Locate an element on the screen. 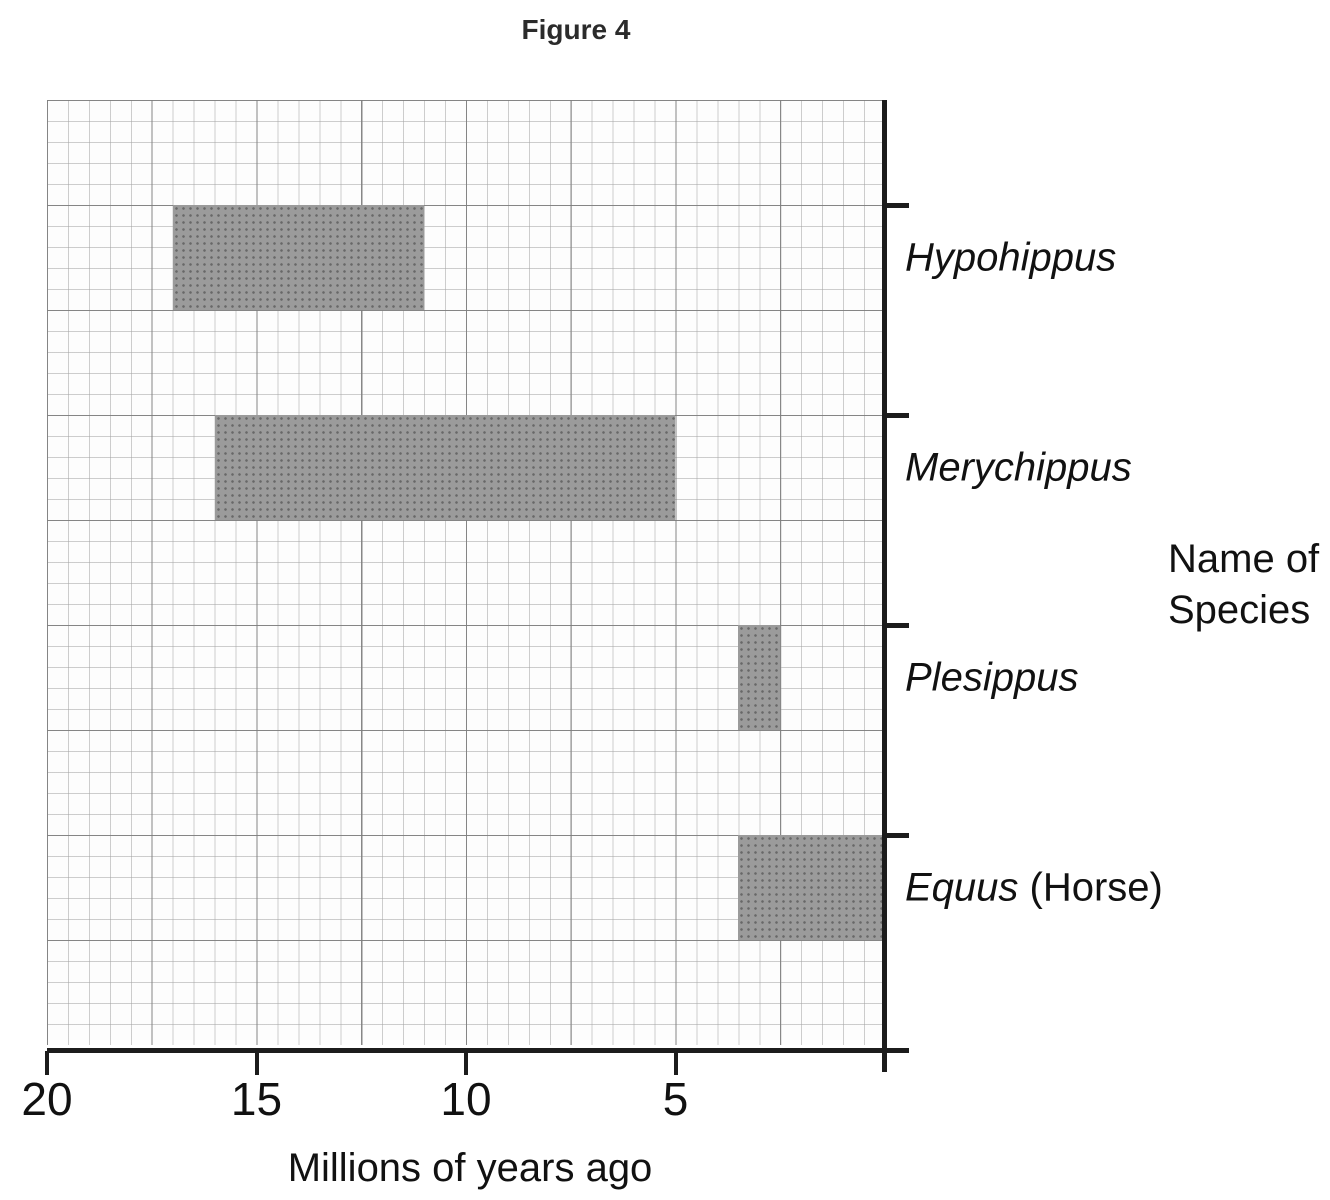 The height and width of the screenshot is (1200, 1330). figure-title: Figure 4 is located at coordinates (576, 29).